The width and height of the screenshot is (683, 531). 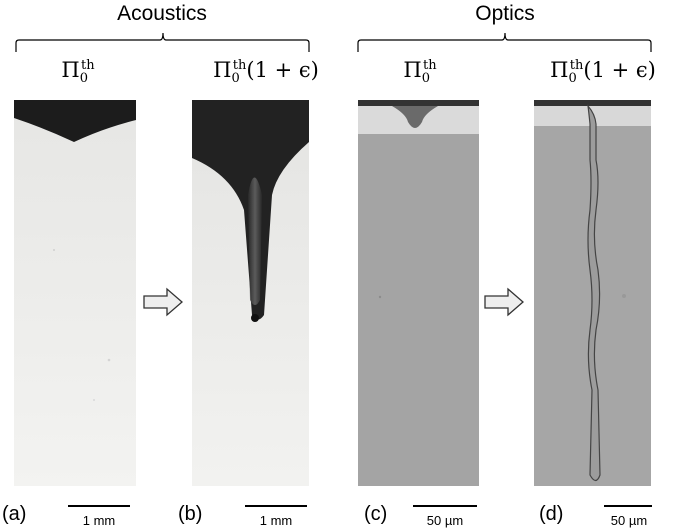 What do you see at coordinates (162, 42) in the screenshot?
I see `acoustics-brace` at bounding box center [162, 42].